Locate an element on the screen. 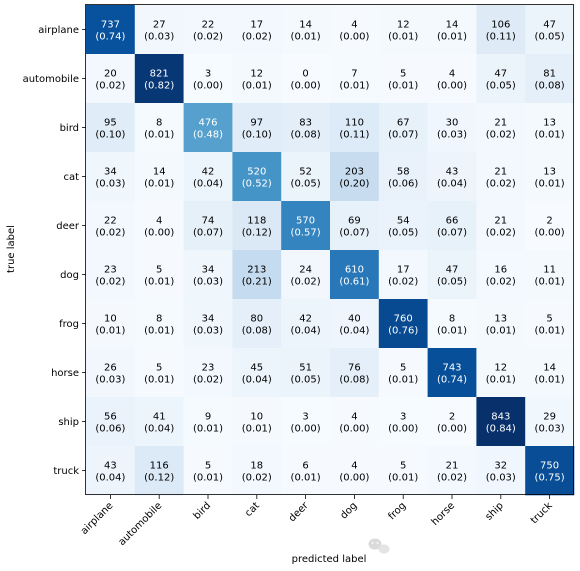  cell-count-label: 118 is located at coordinates (256, 221).